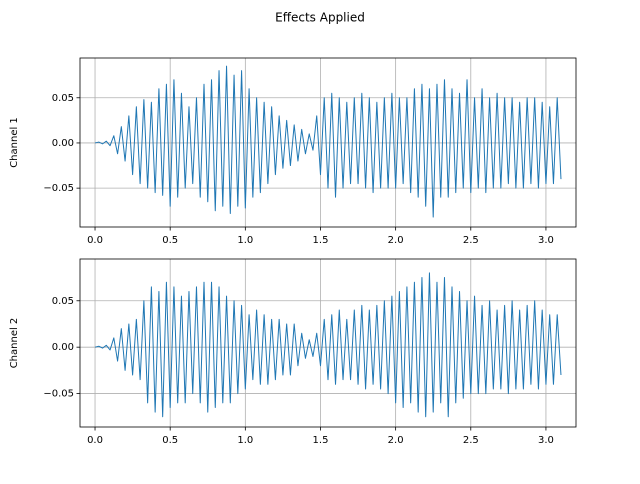 The image size is (640, 484). What do you see at coordinates (320, 18) in the screenshot?
I see `figure-title: Effects Applied` at bounding box center [320, 18].